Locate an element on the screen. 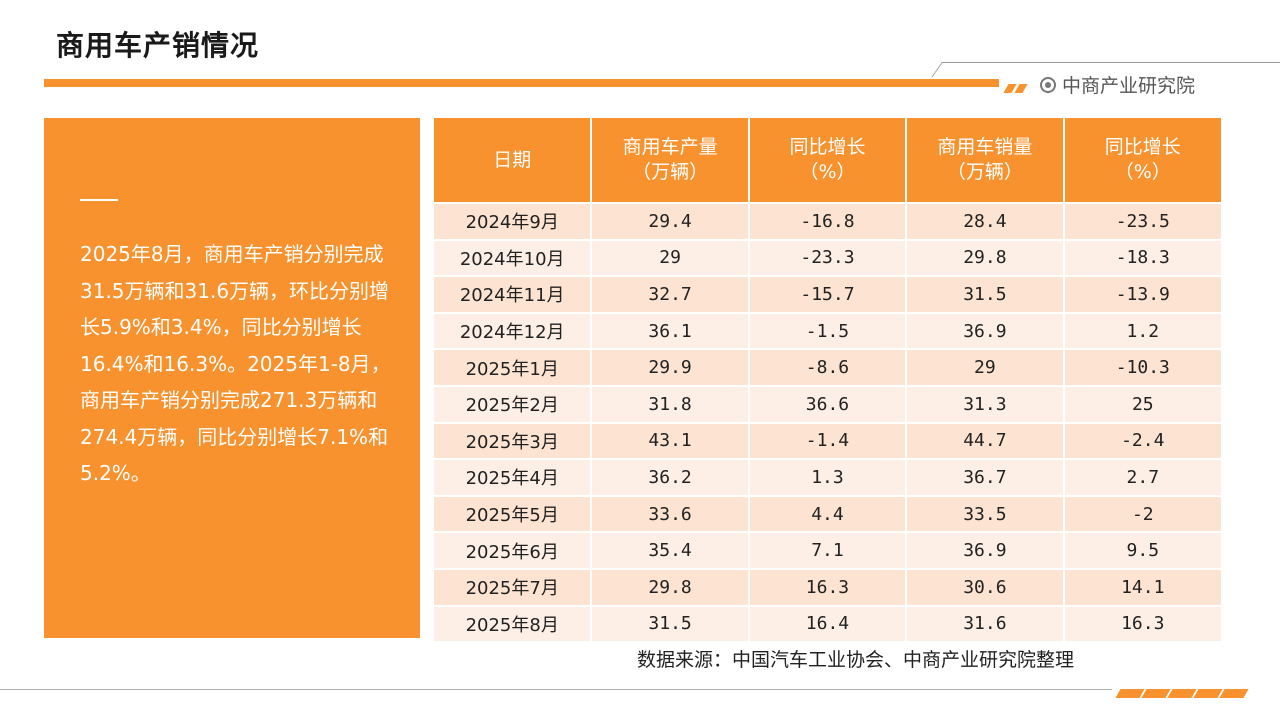 The image size is (1280, 720). cell-production-yoy: 7.1 is located at coordinates (828, 551).